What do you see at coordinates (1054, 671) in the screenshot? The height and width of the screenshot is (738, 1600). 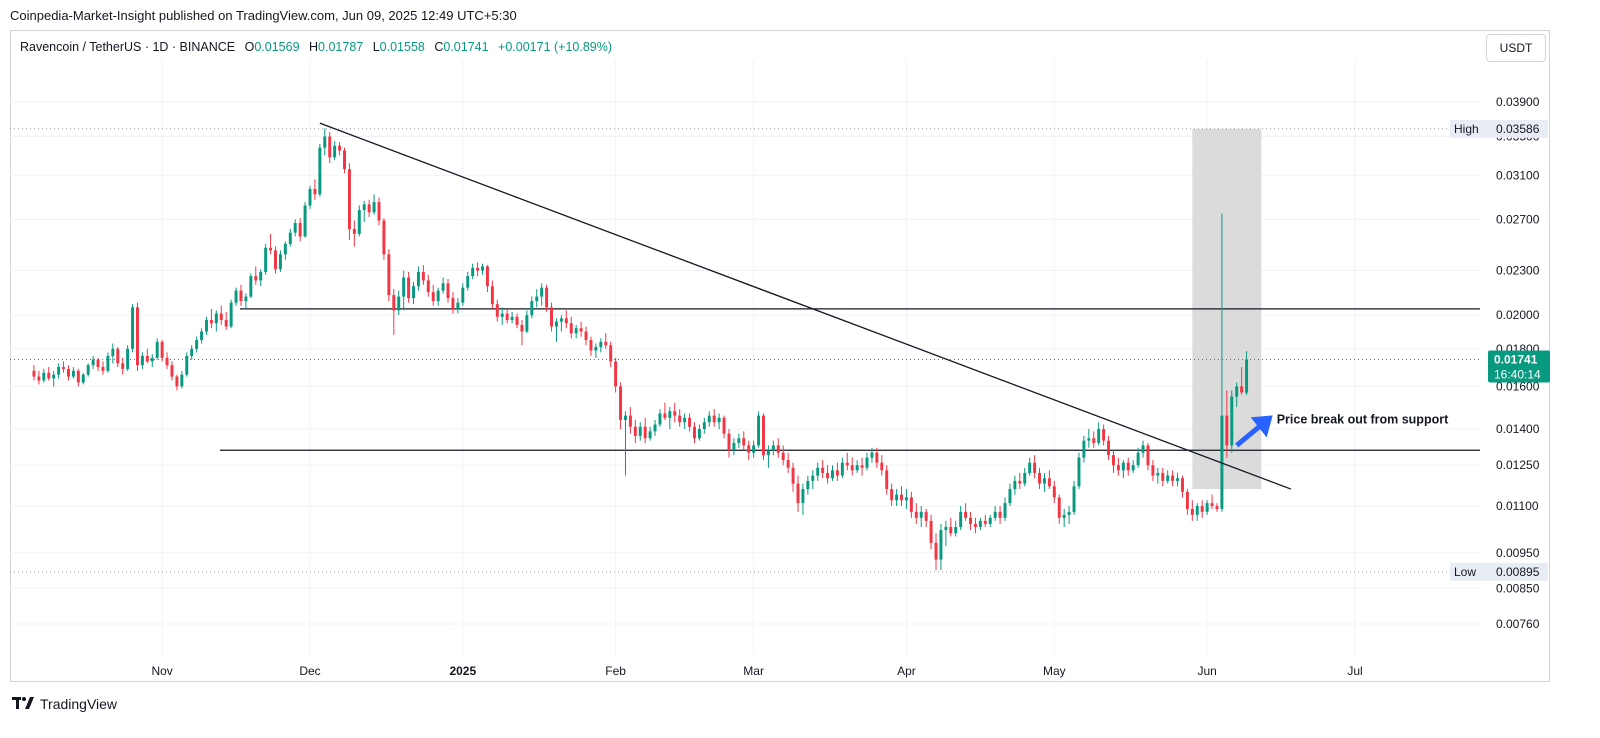 I see `time-tick-label: May` at bounding box center [1054, 671].